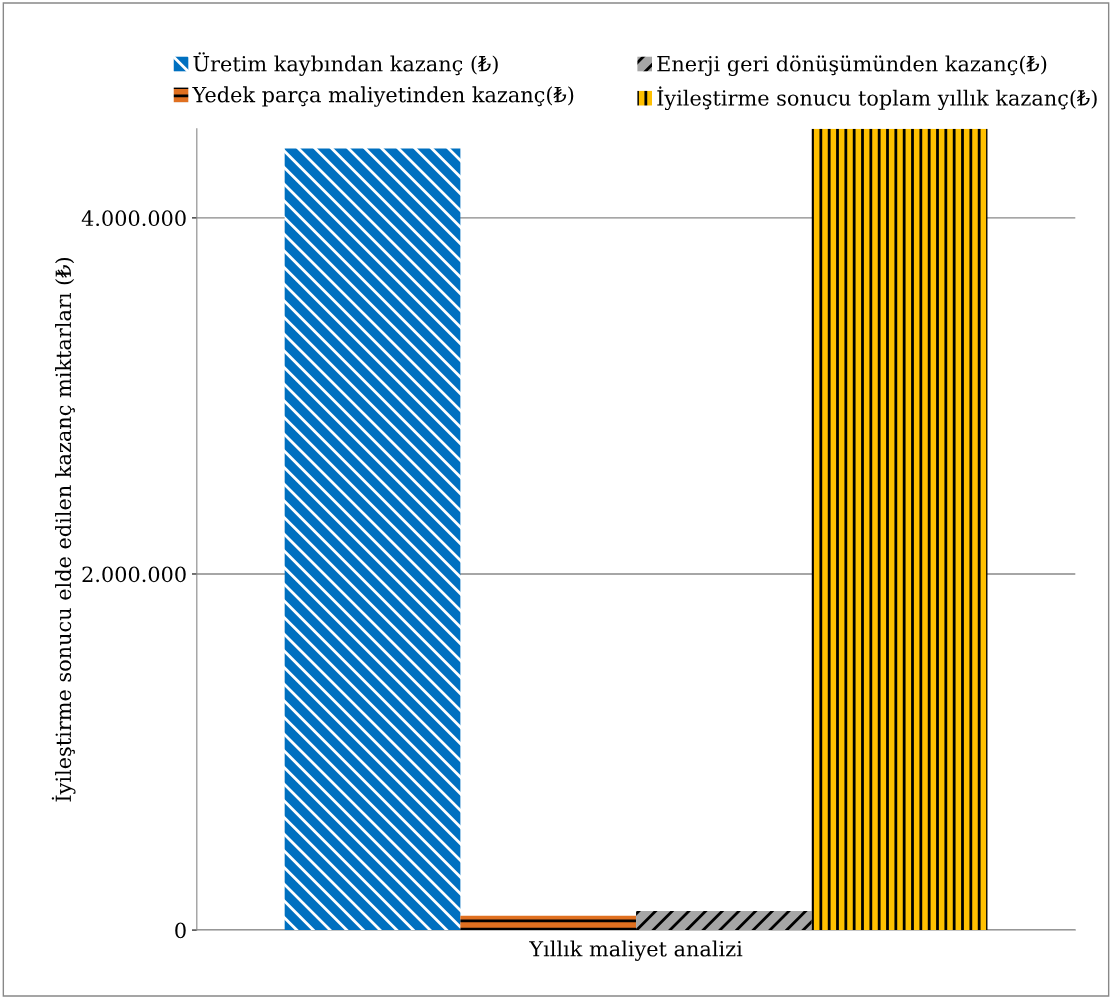 This screenshot has height=999, width=1112. I want to click on y-tick-label: 2.000.000, so click(134, 574).